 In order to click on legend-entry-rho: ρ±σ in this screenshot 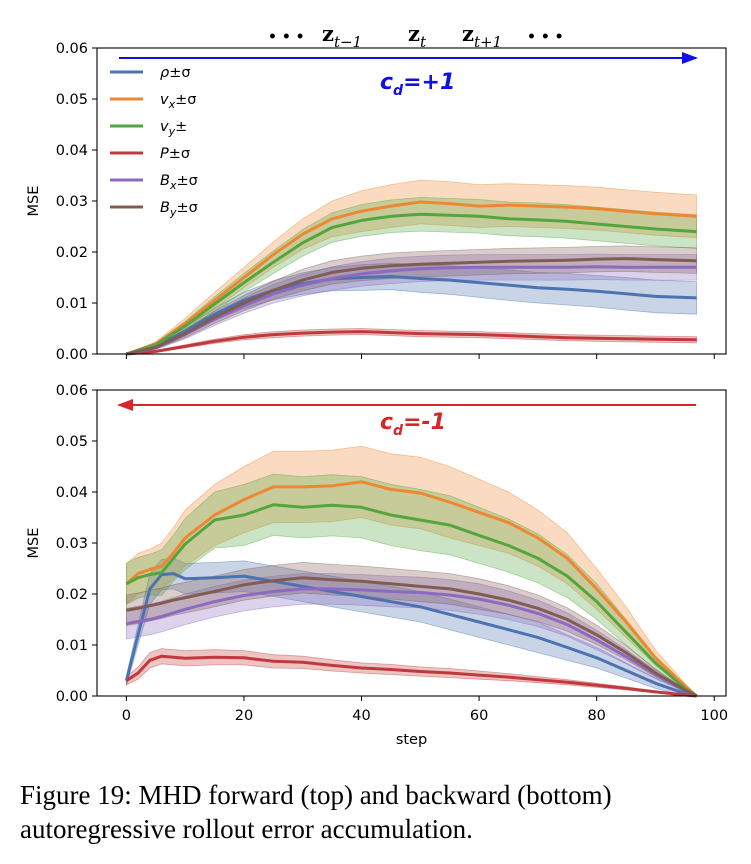, I will do `click(175, 73)`.